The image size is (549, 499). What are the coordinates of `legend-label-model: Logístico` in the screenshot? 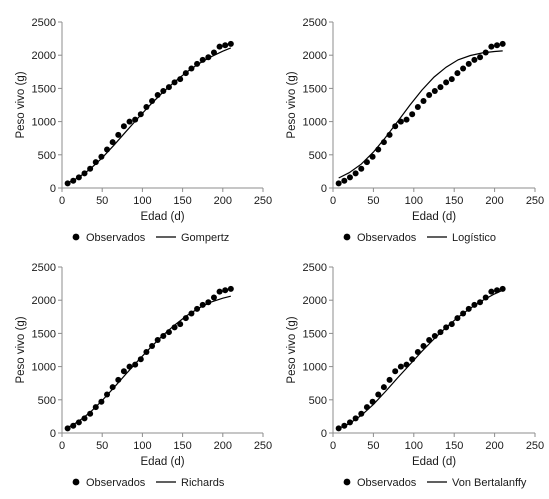 It's located at (474, 238).